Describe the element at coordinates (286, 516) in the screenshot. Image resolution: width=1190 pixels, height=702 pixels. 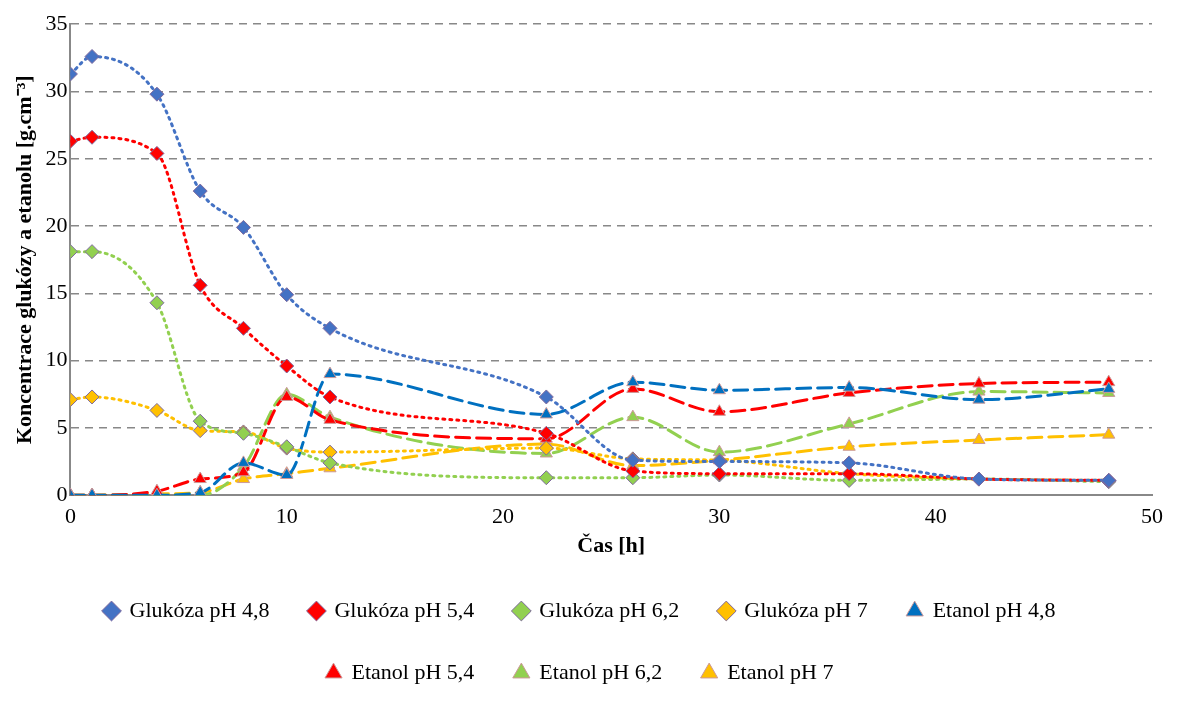
I see `x-tick-label: 10` at that location.